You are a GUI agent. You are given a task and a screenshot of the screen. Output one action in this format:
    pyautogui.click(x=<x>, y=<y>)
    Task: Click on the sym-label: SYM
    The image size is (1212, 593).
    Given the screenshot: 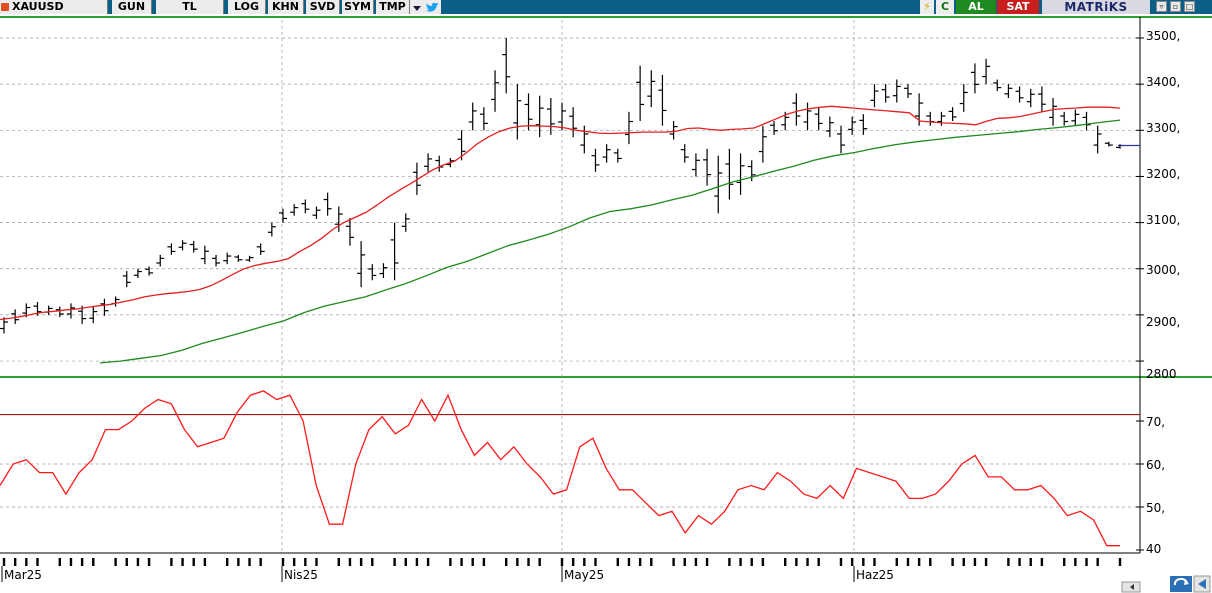 What is the action you would take?
    pyautogui.click(x=357, y=6)
    